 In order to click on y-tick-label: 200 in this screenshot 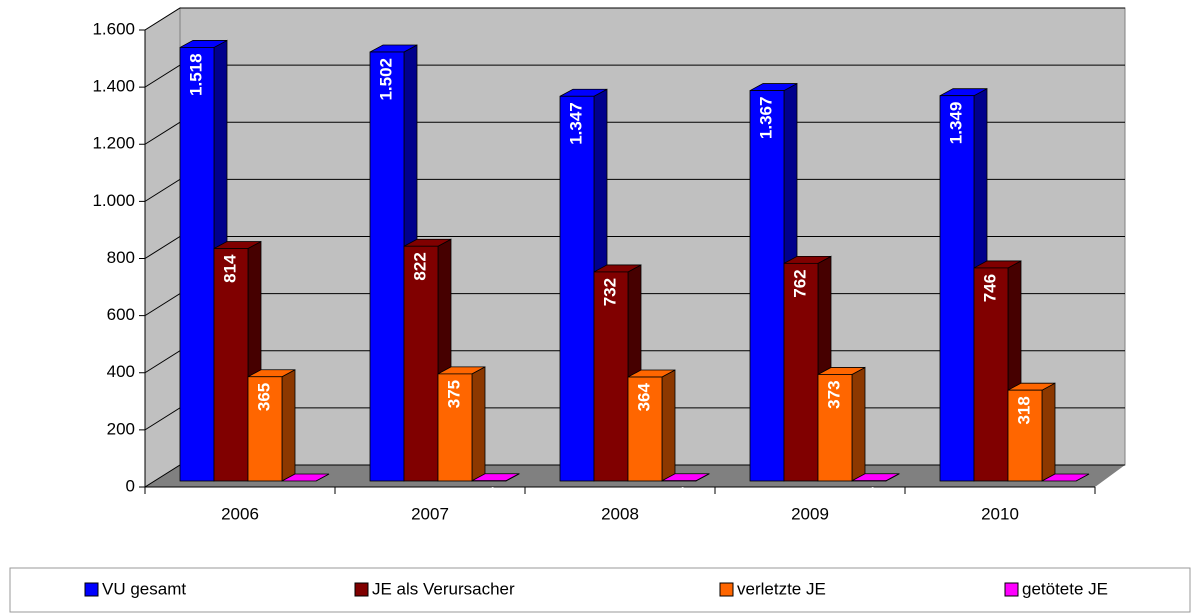, I will do `click(121, 428)`.